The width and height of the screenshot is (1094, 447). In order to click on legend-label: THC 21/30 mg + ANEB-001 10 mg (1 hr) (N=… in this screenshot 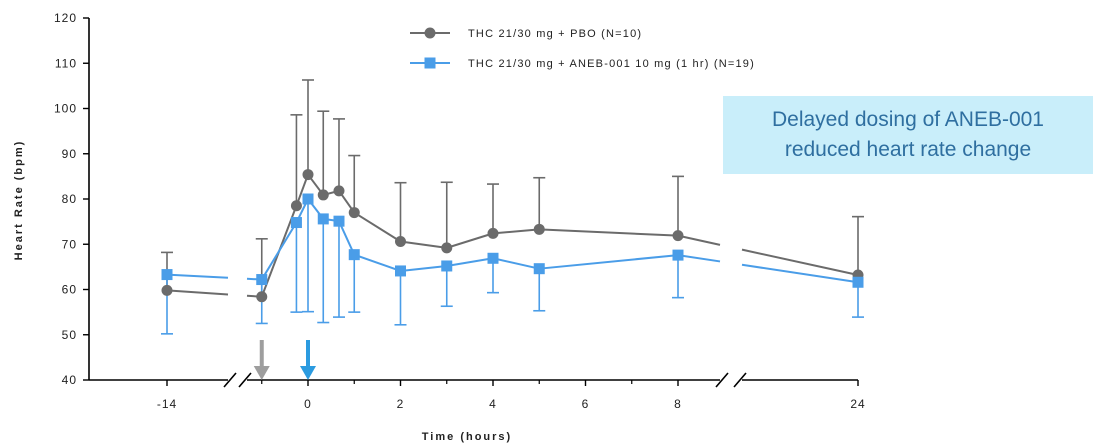, I will do `click(611, 64)`.